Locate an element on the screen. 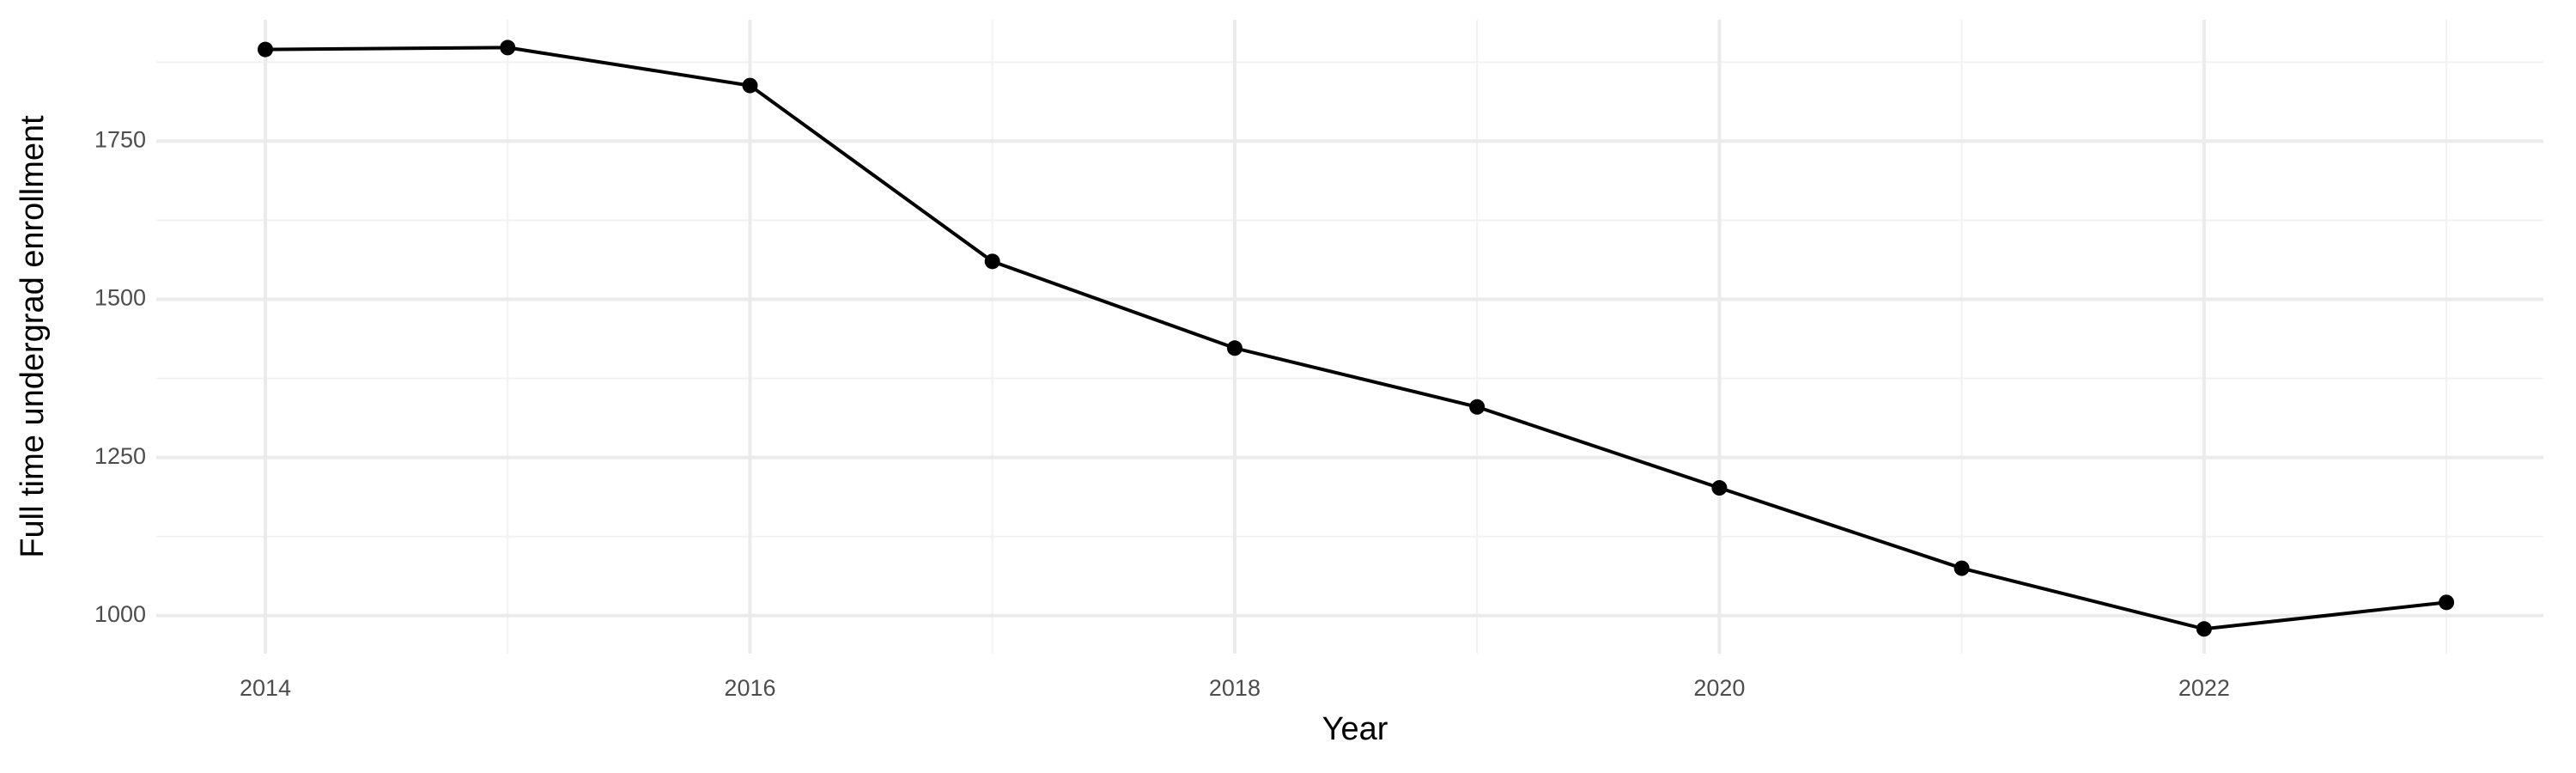  x-tick-label: 2020 is located at coordinates (1719, 688).